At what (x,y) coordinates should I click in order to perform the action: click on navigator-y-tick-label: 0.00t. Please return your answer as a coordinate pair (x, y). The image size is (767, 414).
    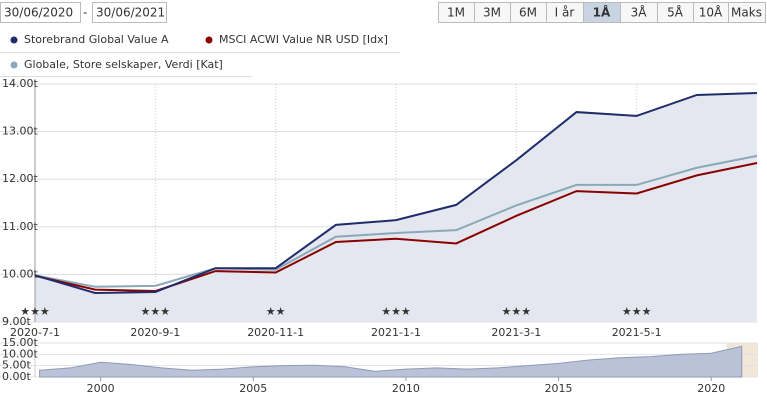
    Looking at the image, I should click on (16, 376).